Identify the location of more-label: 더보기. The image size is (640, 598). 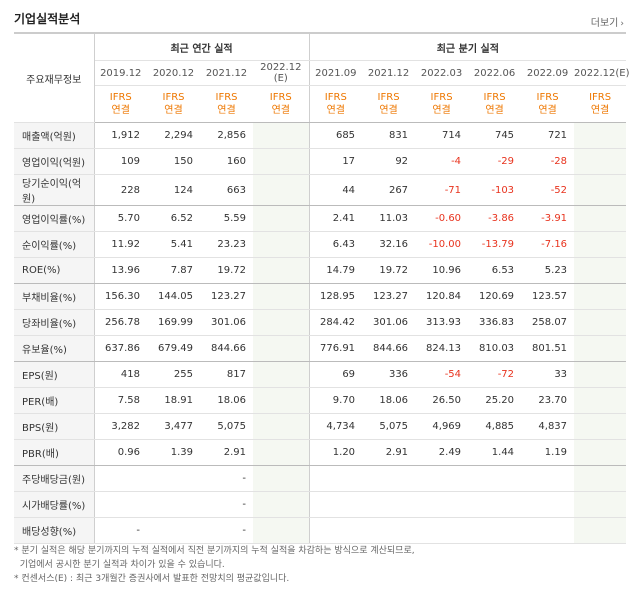
(604, 23).